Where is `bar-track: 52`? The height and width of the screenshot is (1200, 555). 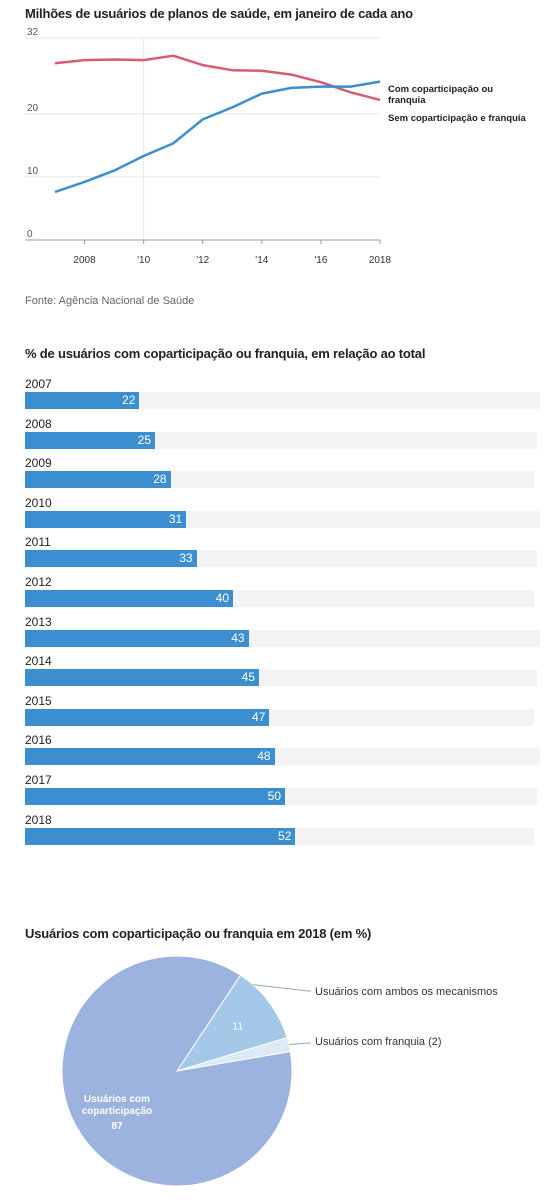
bar-track: 52 is located at coordinates (279, 836).